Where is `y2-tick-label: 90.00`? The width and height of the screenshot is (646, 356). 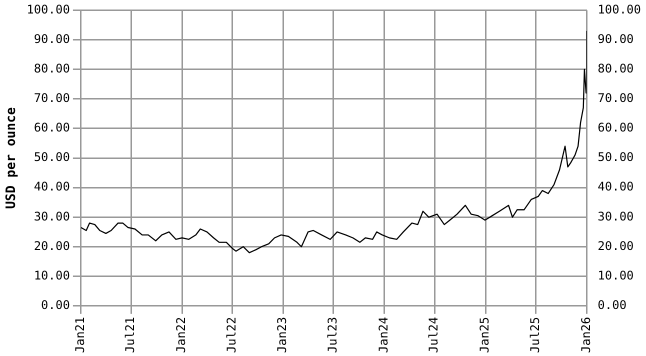
y2-tick-label: 90.00 is located at coordinates (616, 39).